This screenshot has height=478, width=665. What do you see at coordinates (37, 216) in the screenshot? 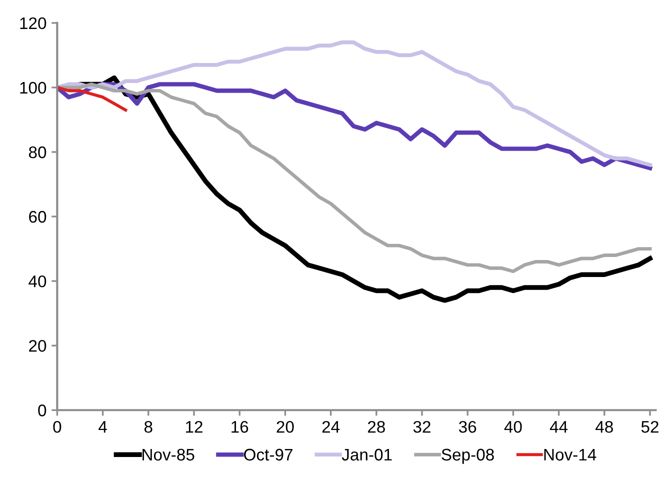
I see `y-tick-label: 60` at bounding box center [37, 216].